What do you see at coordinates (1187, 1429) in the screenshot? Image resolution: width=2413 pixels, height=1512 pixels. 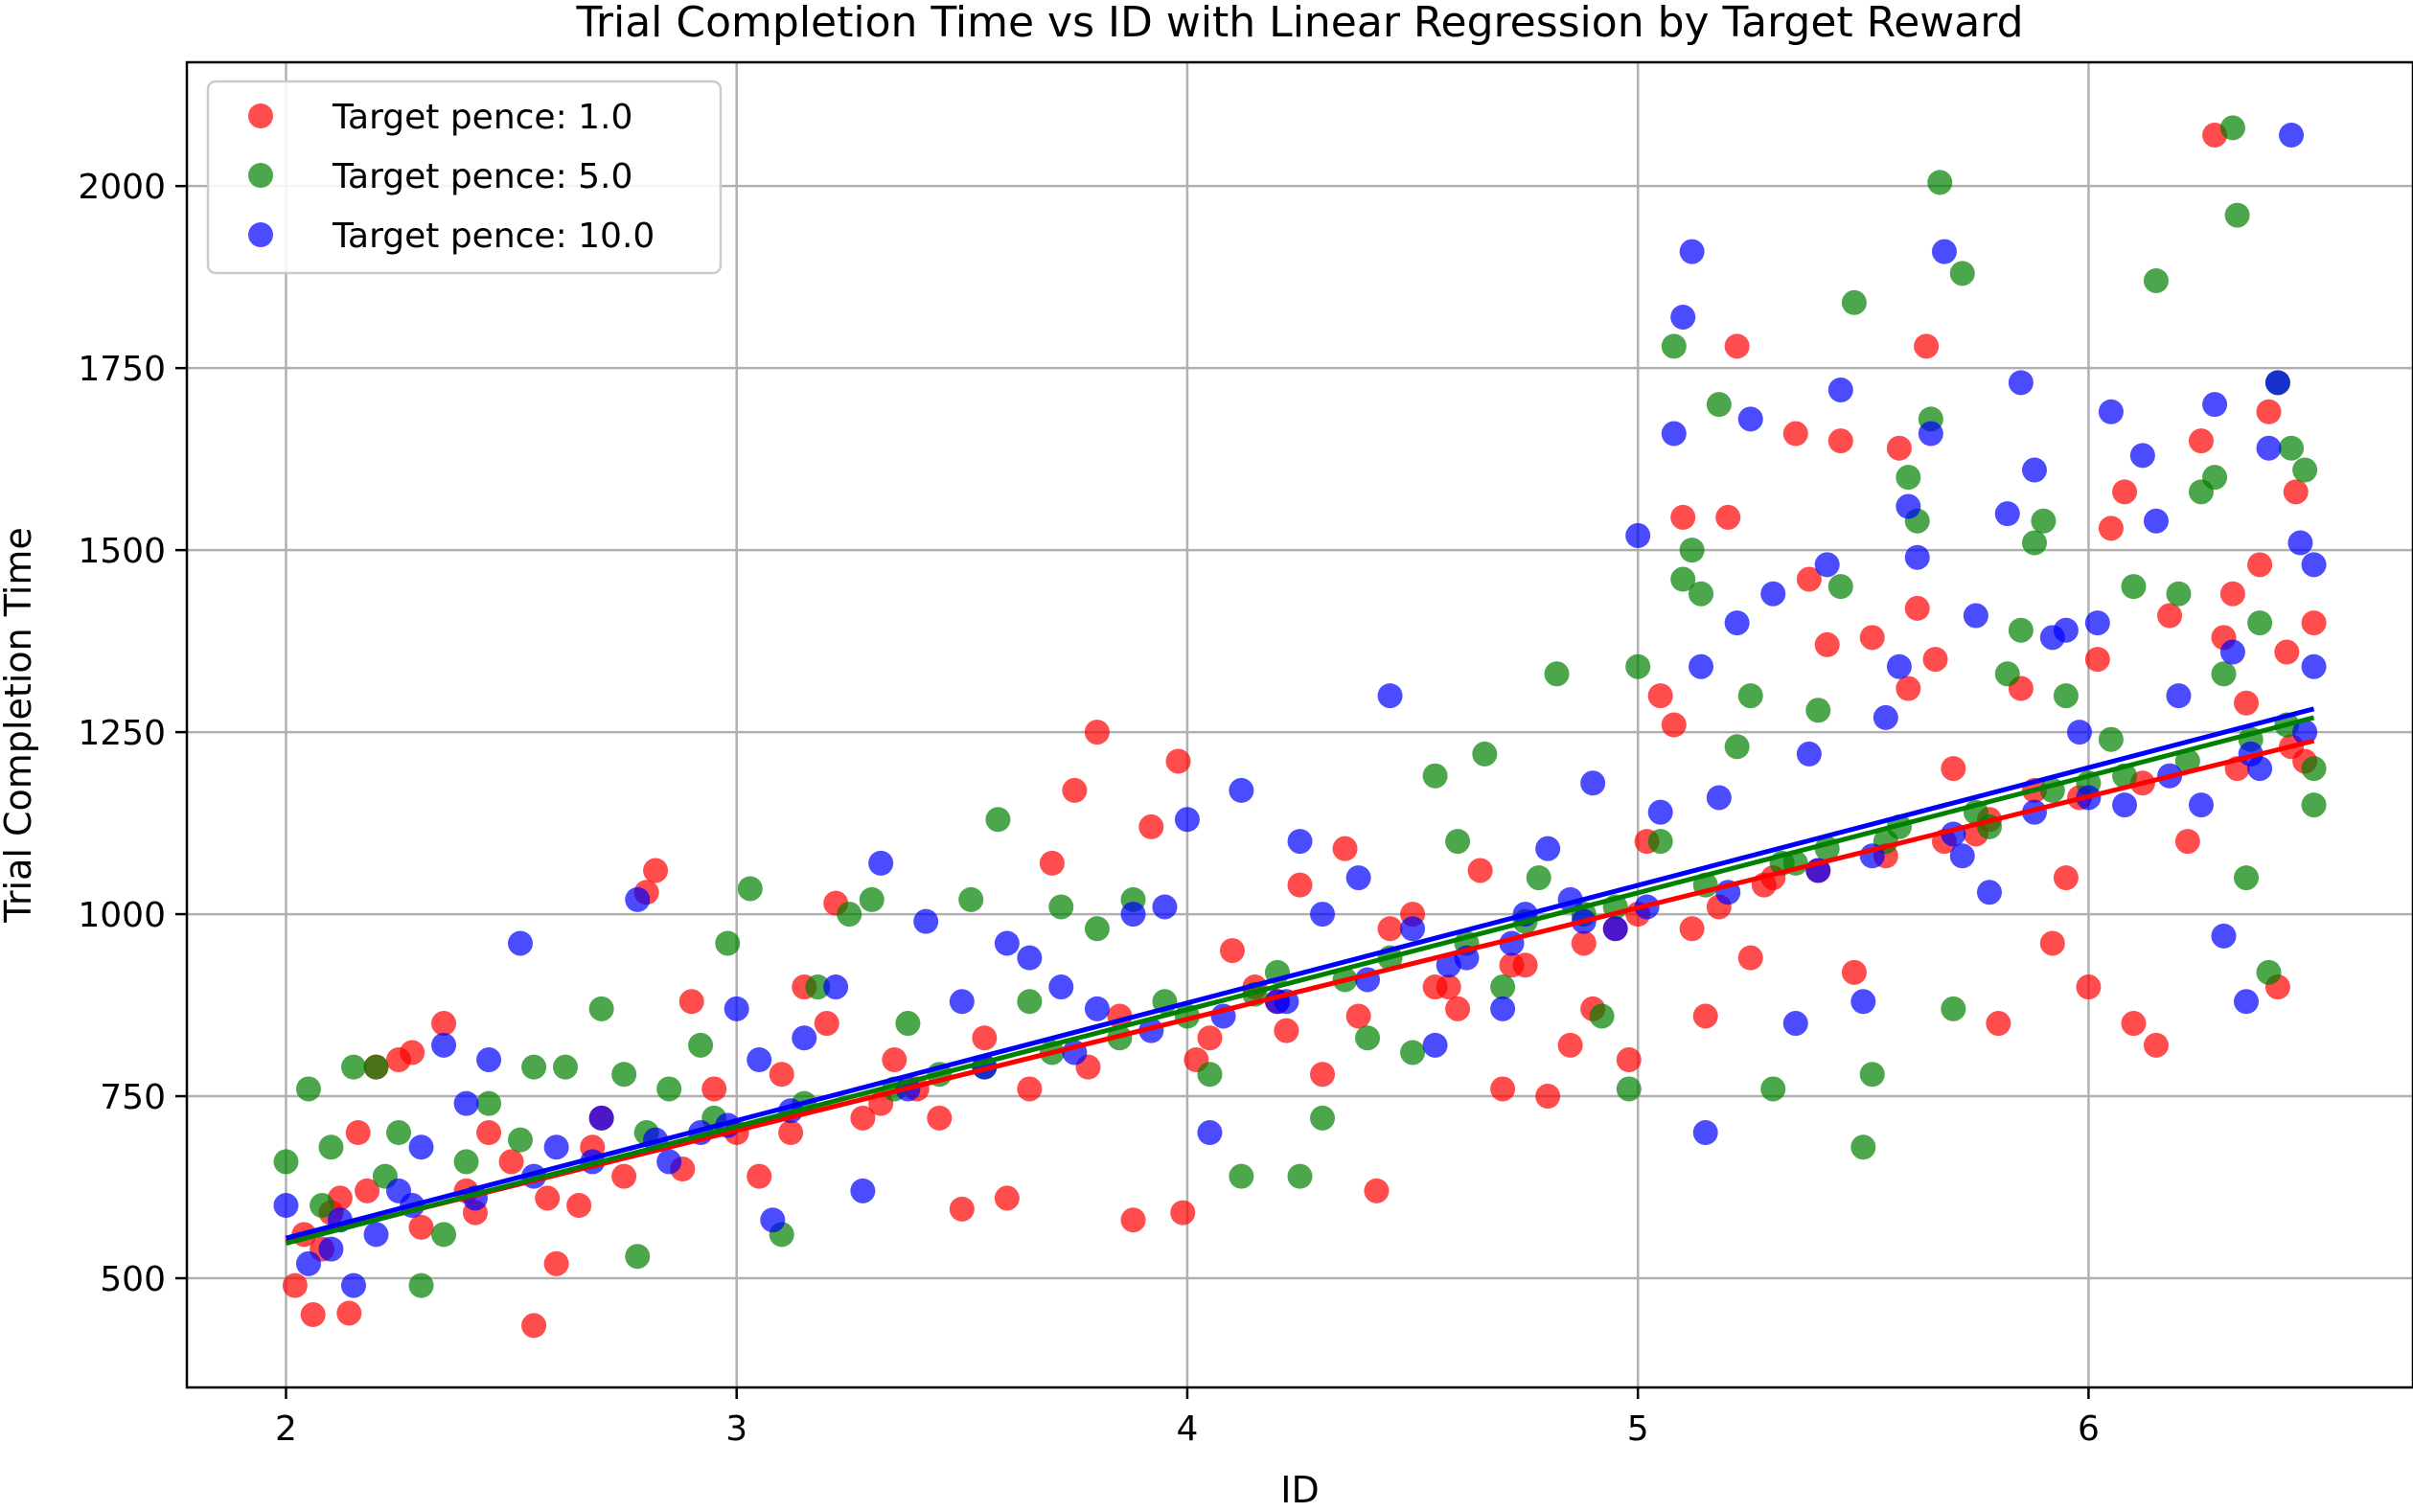 I see `x-tick-label: 4` at bounding box center [1187, 1429].